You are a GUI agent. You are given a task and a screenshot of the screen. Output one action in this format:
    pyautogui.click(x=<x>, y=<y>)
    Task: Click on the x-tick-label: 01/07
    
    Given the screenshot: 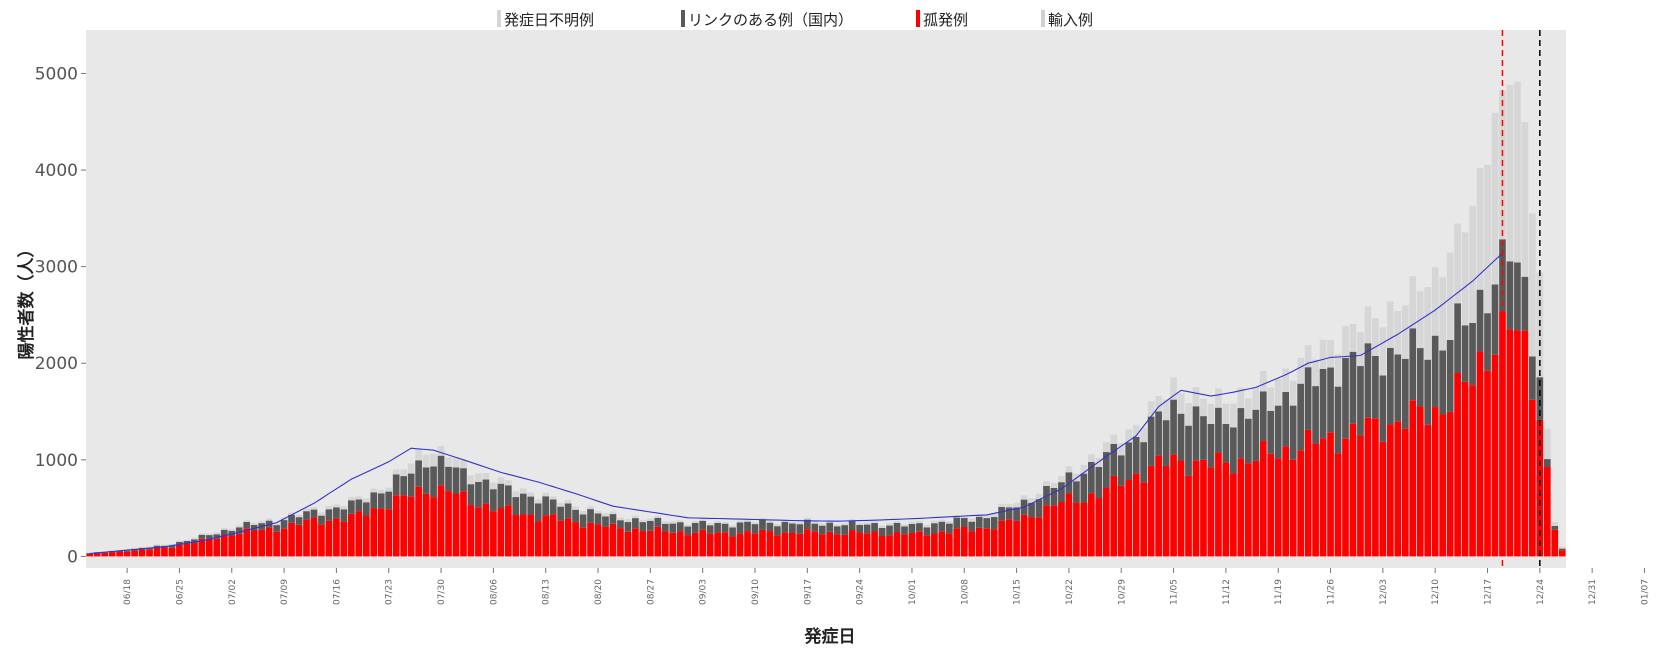 What is the action you would take?
    pyautogui.click(x=1646, y=592)
    